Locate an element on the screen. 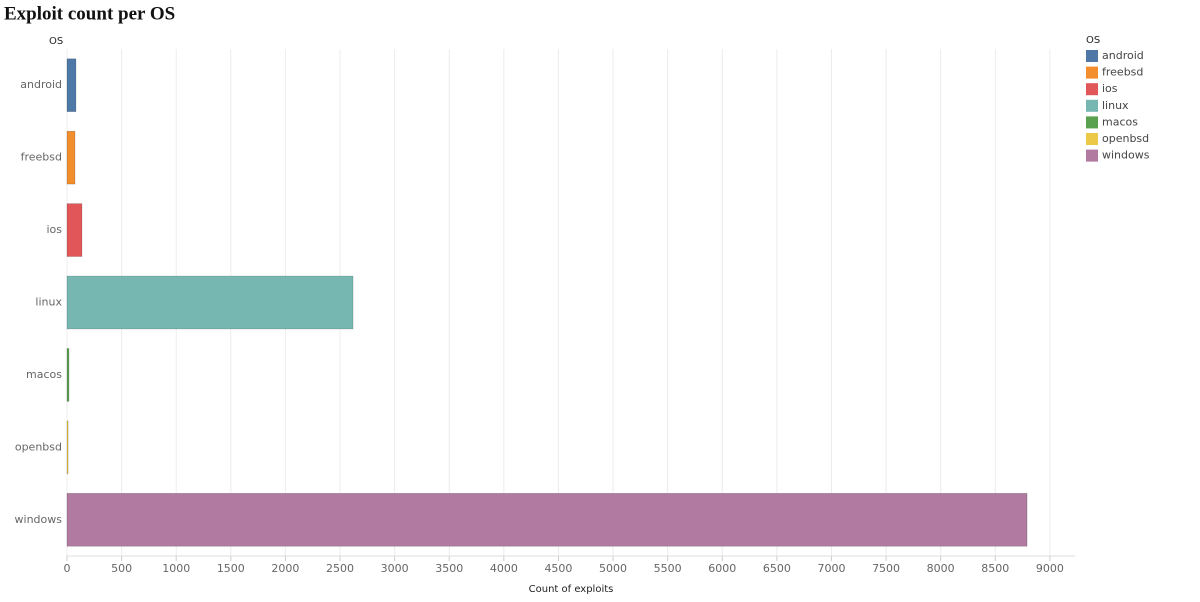 Image resolution: width=1200 pixels, height=602 pixels. x-axis-title: Count of exploits is located at coordinates (571, 589).